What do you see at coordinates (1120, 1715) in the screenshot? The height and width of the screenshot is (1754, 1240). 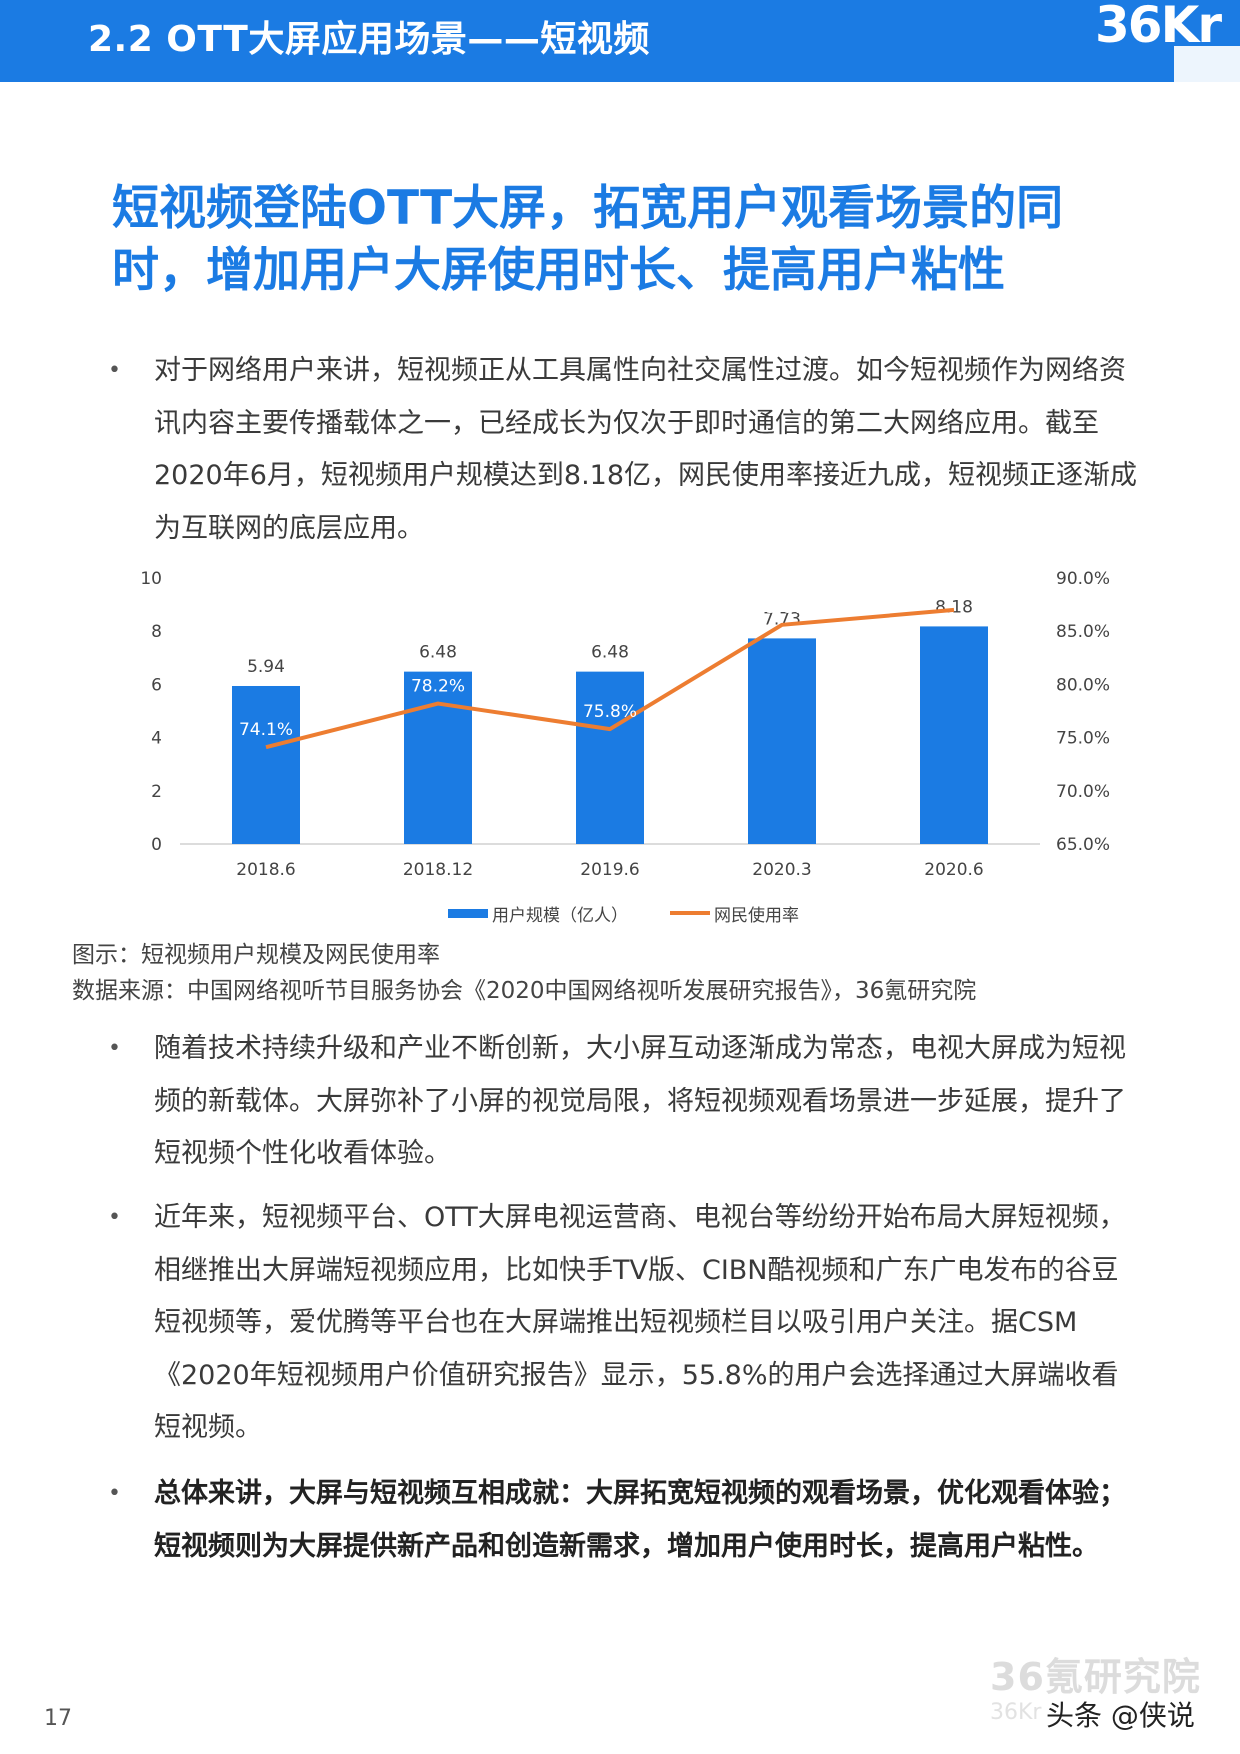 I see `toutiao-handle: 头条 @侠说` at bounding box center [1120, 1715].